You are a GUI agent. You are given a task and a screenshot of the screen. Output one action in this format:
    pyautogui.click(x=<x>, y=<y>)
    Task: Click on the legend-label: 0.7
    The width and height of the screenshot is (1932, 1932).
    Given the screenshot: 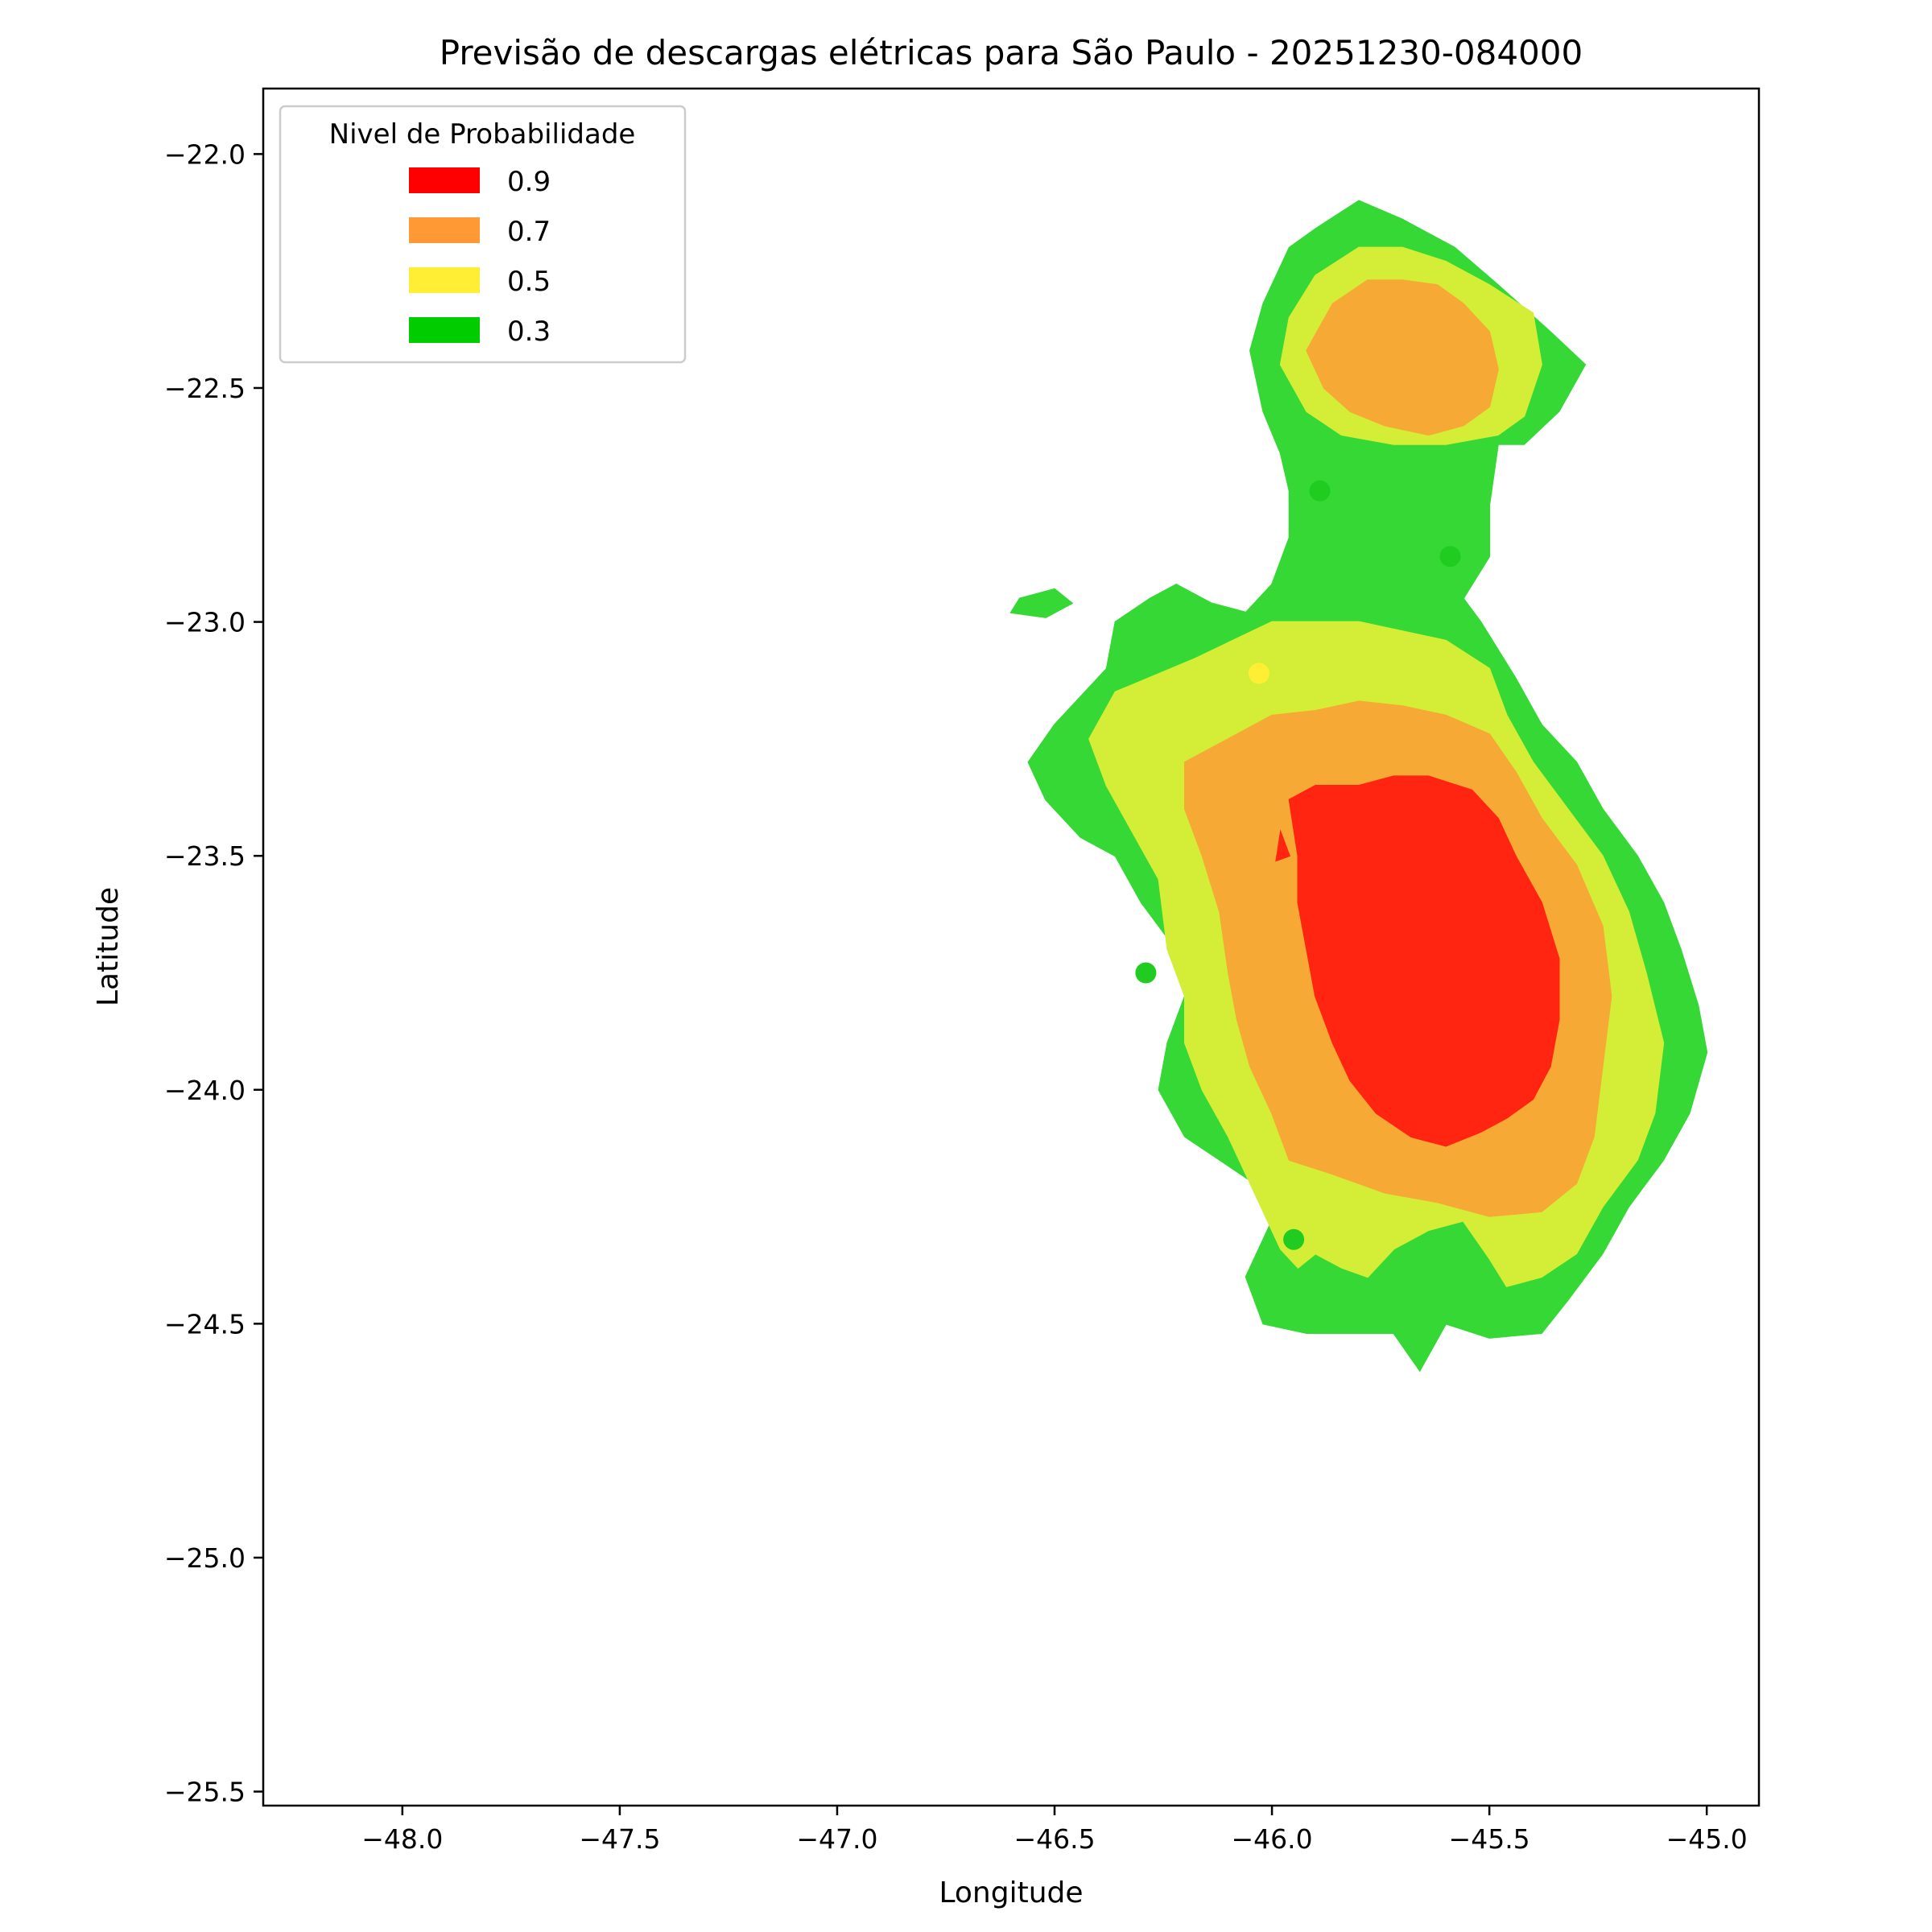 What is the action you would take?
    pyautogui.click(x=529, y=232)
    